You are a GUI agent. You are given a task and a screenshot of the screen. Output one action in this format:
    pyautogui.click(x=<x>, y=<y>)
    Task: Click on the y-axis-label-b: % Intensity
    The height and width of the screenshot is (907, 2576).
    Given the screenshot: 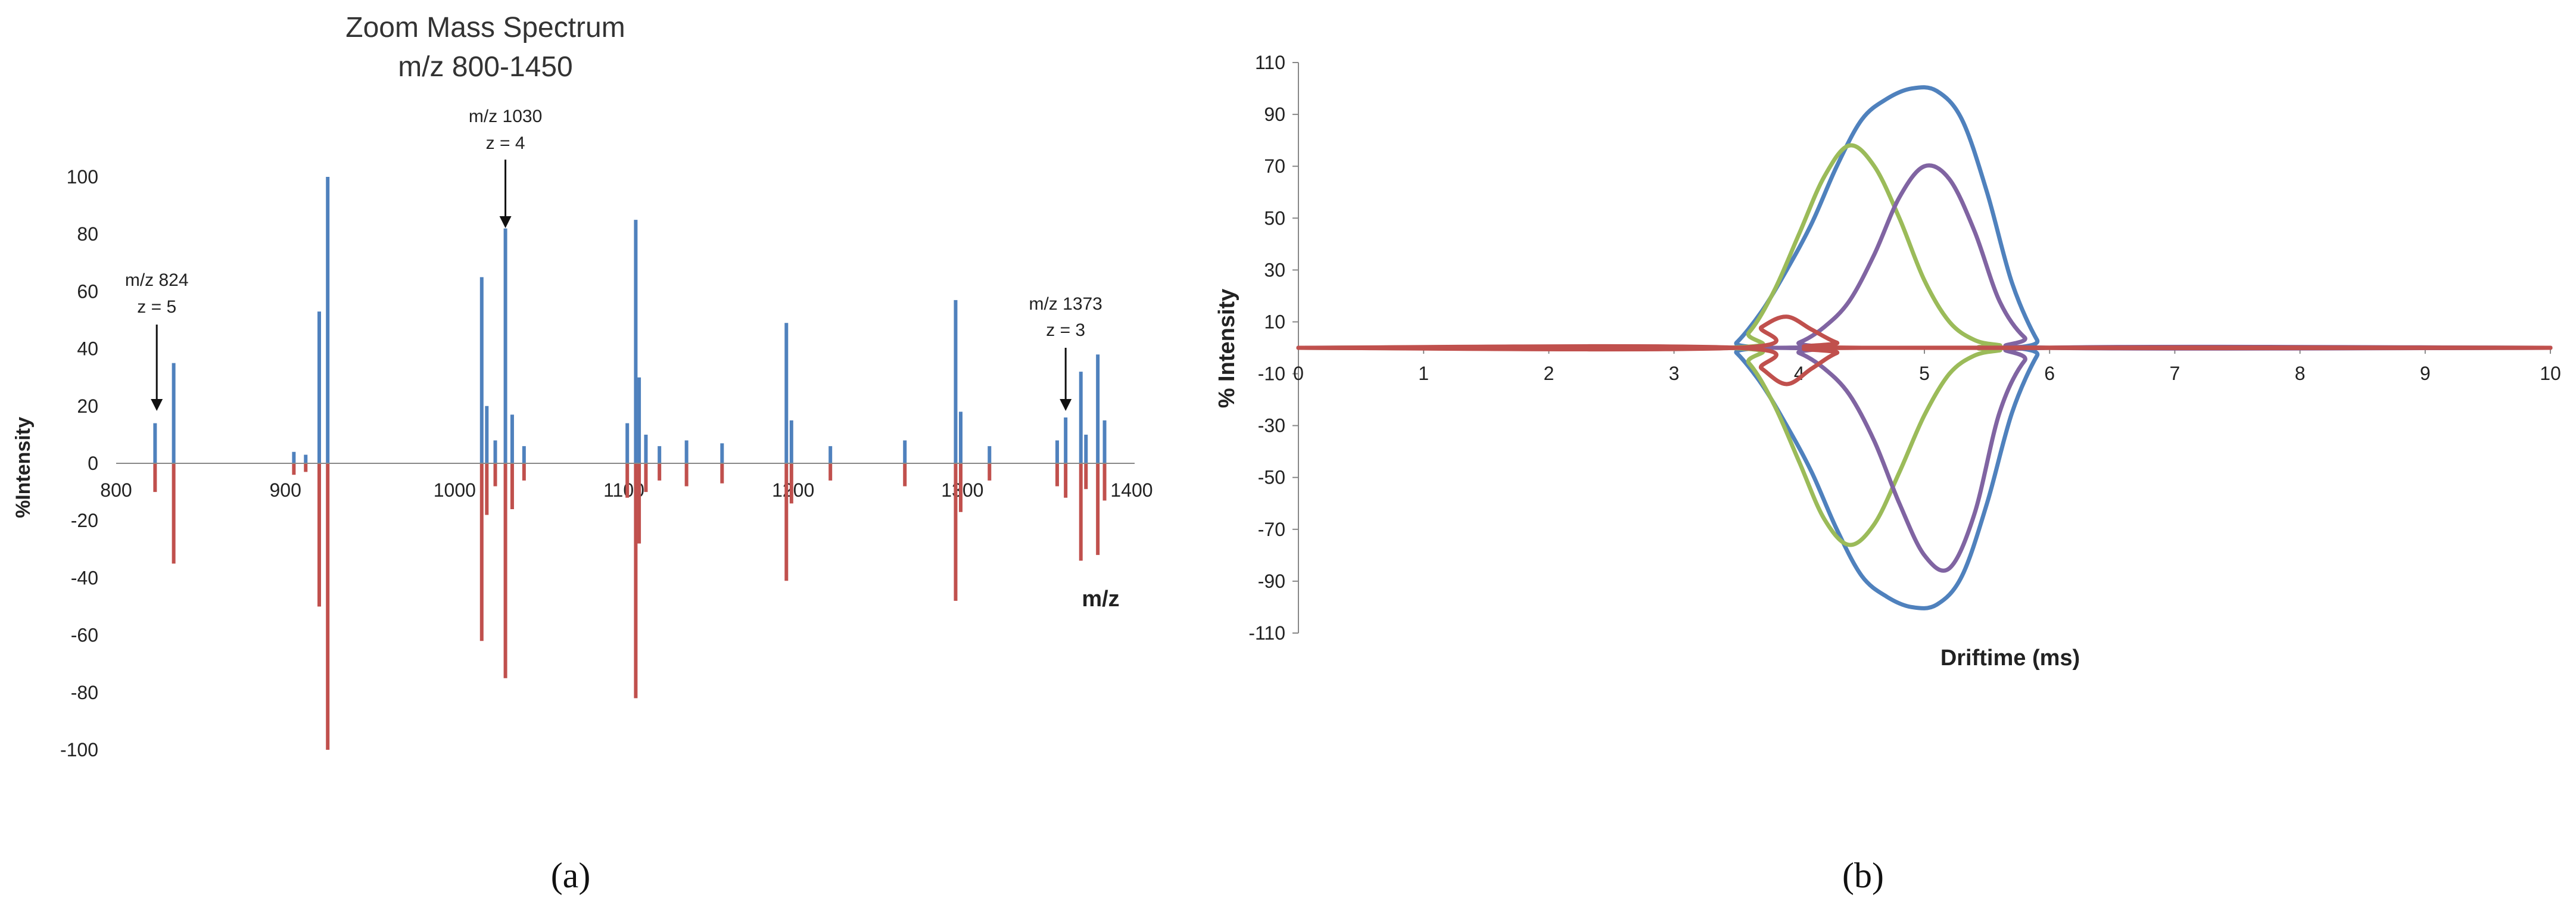 What is the action you would take?
    pyautogui.click(x=1226, y=349)
    